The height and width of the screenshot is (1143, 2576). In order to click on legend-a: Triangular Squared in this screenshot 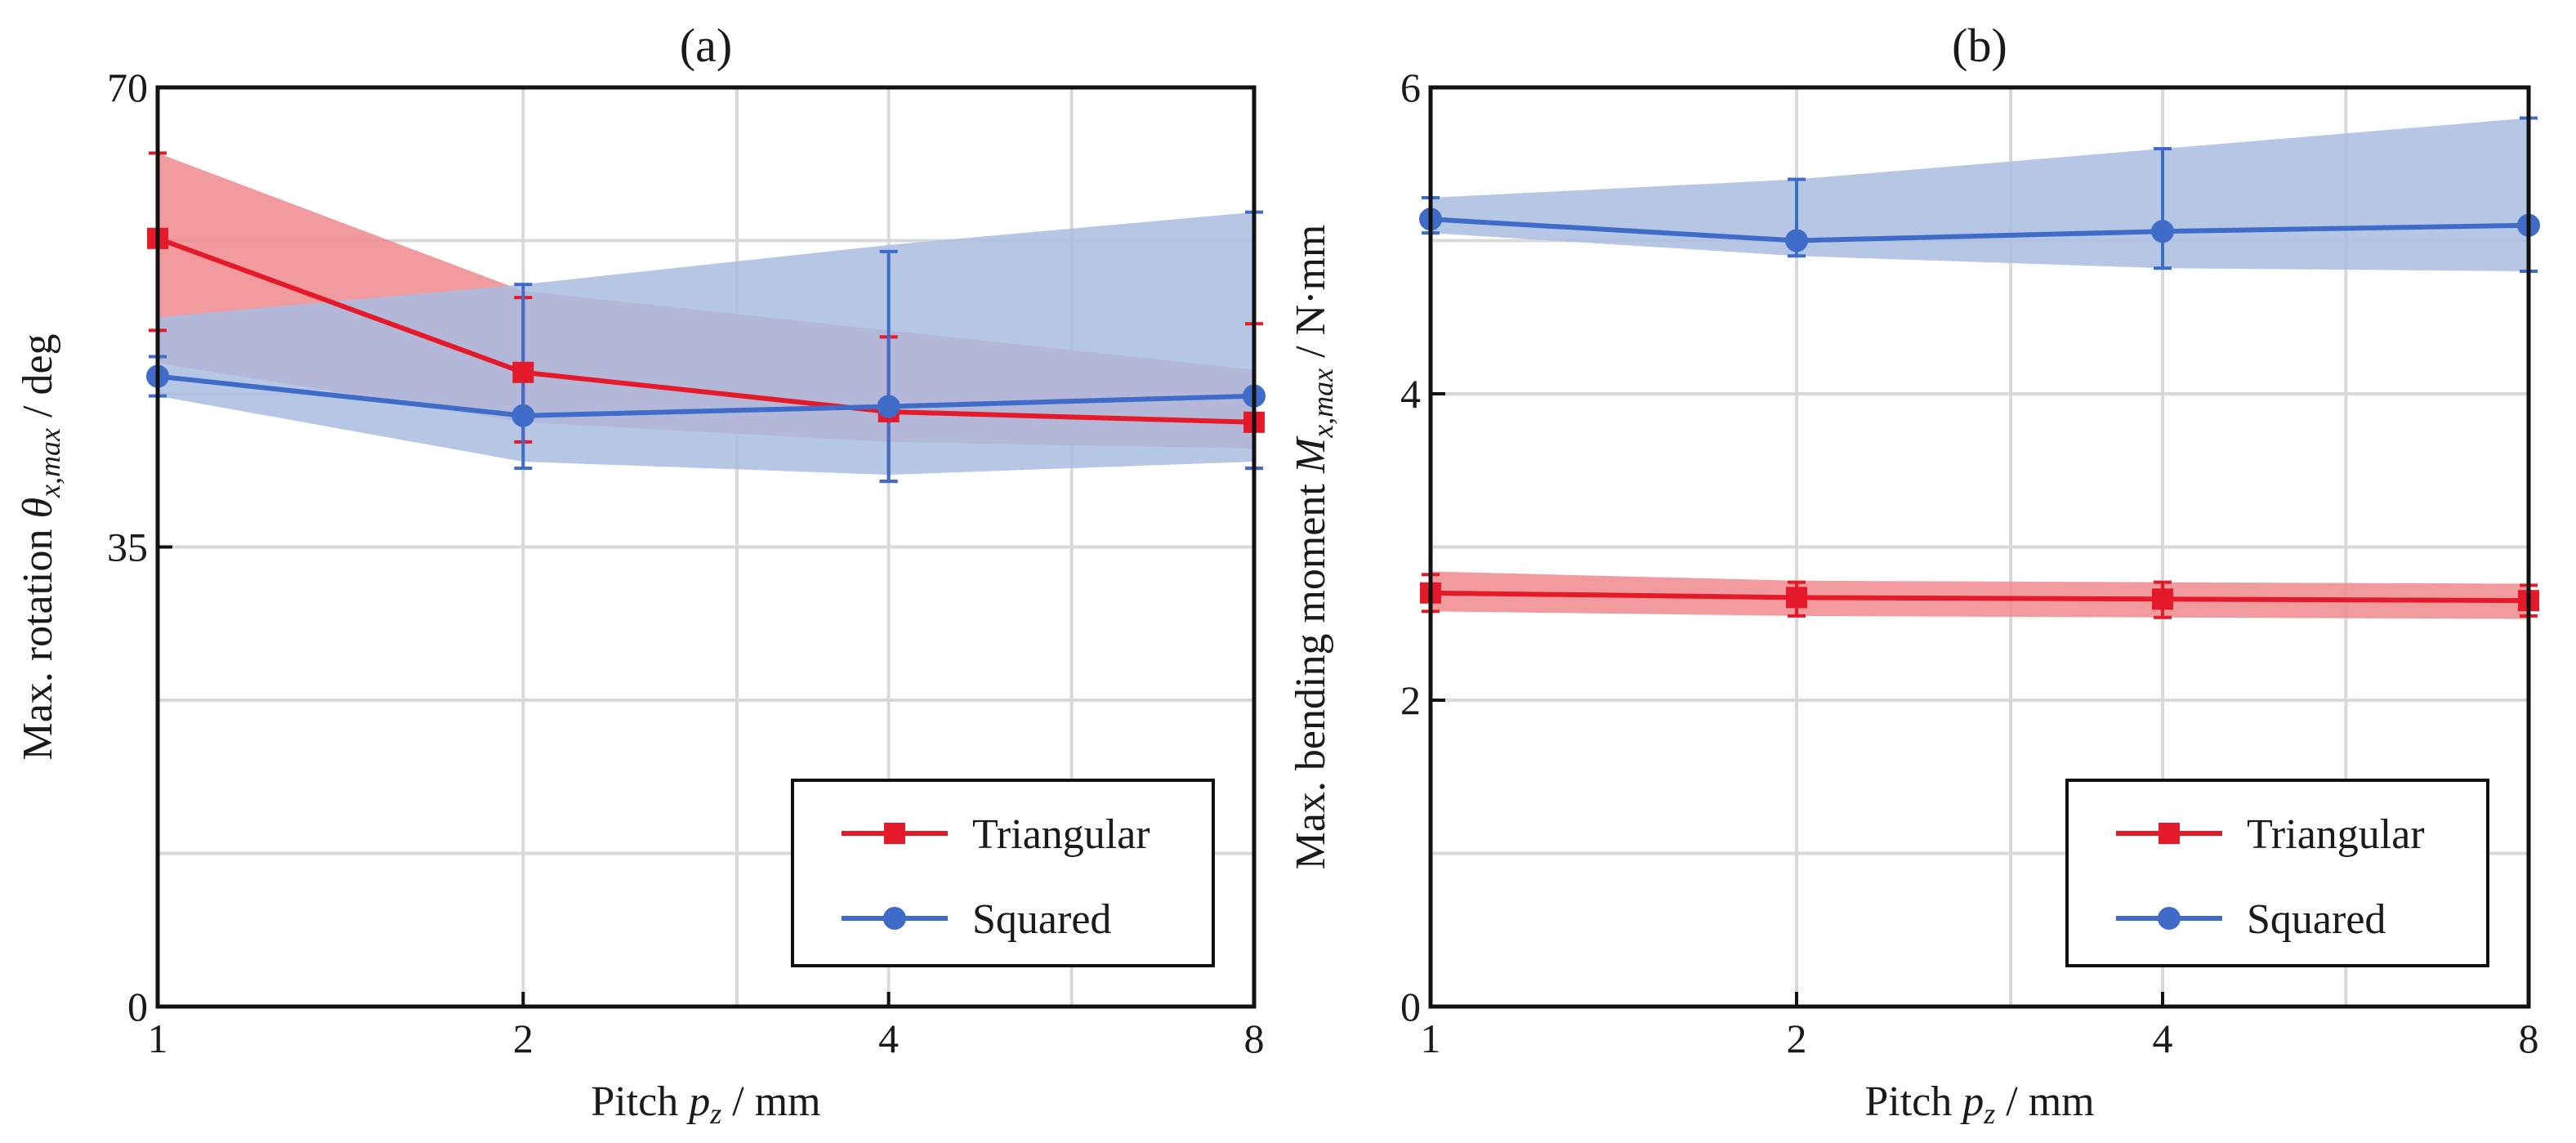, I will do `click(1003, 873)`.